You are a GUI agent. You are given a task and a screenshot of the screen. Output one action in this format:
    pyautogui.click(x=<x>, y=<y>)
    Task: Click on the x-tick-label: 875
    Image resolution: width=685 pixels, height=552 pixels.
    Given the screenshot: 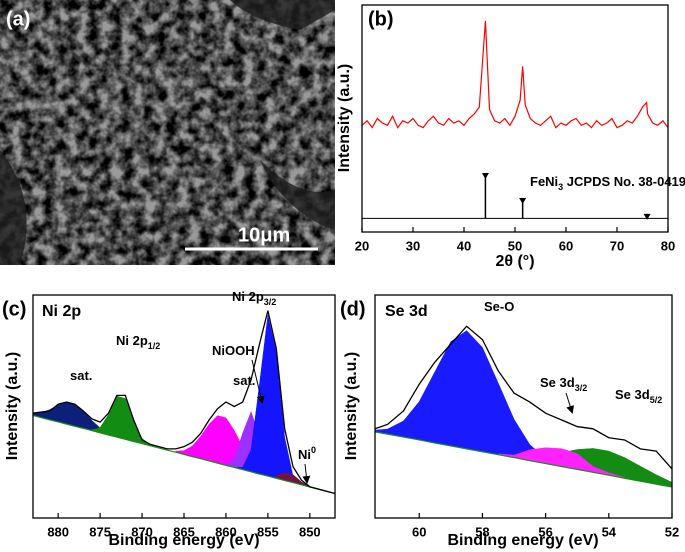 What is the action you would take?
    pyautogui.click(x=100, y=531)
    